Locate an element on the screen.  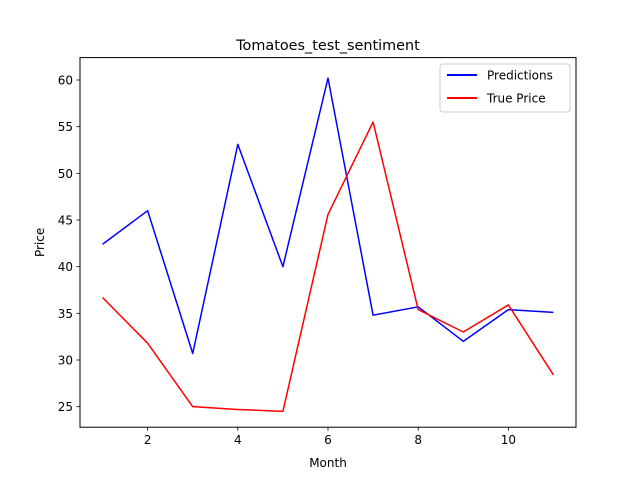
chart-title: Tomatoes_test_sentiment is located at coordinates (327, 46).